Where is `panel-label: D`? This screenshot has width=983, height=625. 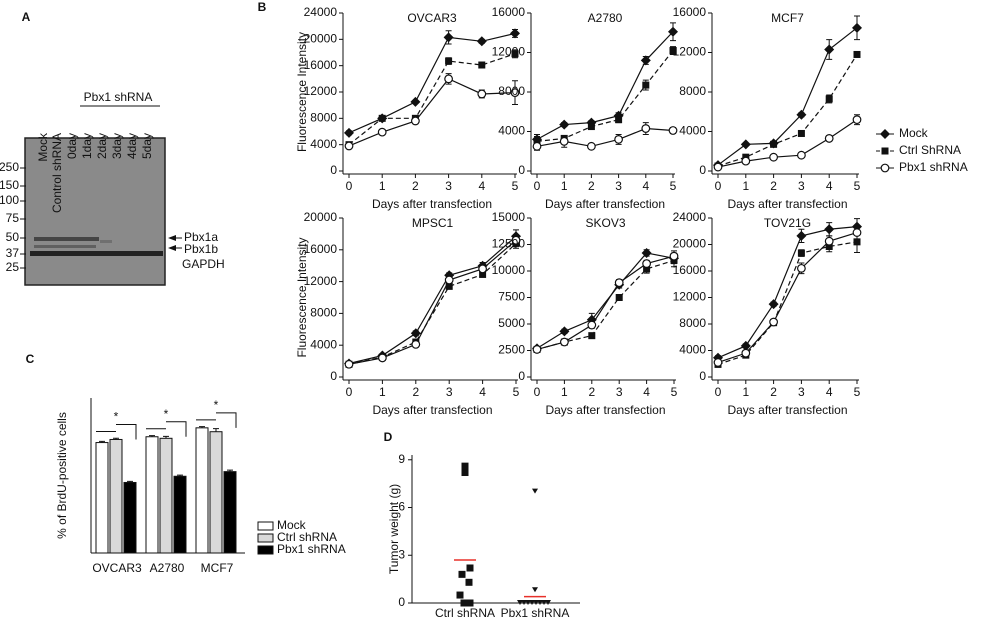
panel-label: D is located at coordinates (388, 437).